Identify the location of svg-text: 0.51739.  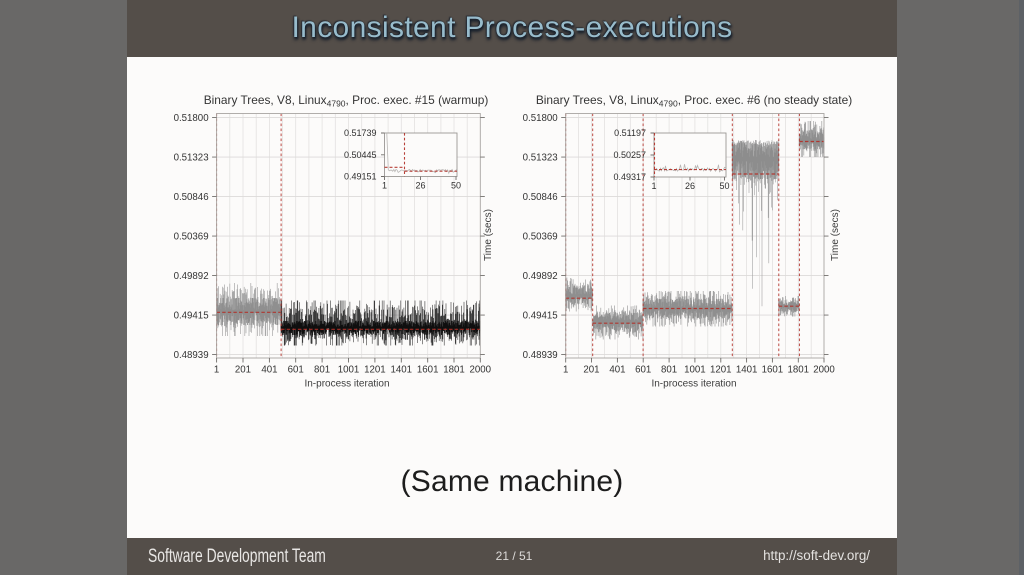
(360, 133).